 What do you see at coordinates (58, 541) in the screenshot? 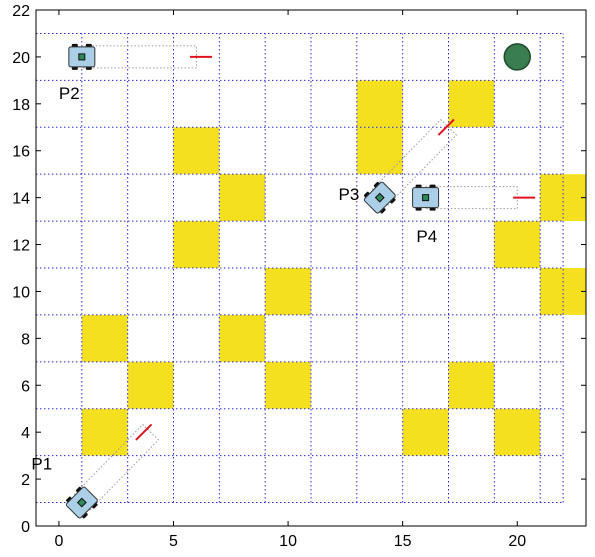
I see `x-tick-label: 0` at bounding box center [58, 541].